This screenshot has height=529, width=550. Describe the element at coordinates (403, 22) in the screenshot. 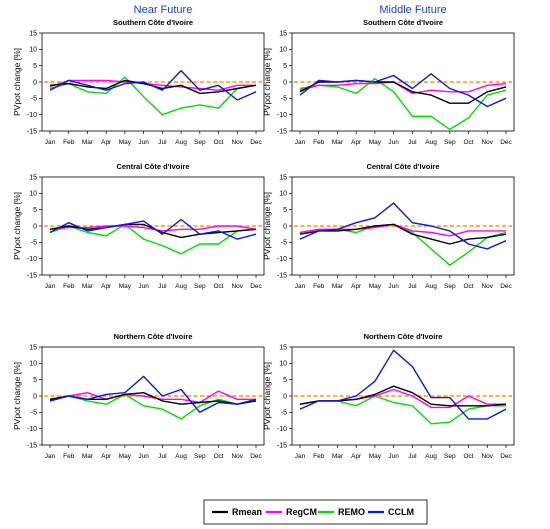

I see `panel-title: Southern Côte d'Ivoire` at that location.